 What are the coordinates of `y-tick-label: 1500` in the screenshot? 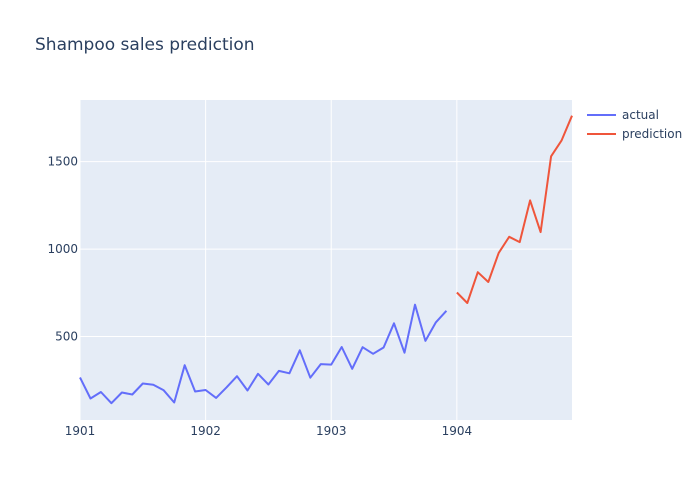 It's located at (62, 162).